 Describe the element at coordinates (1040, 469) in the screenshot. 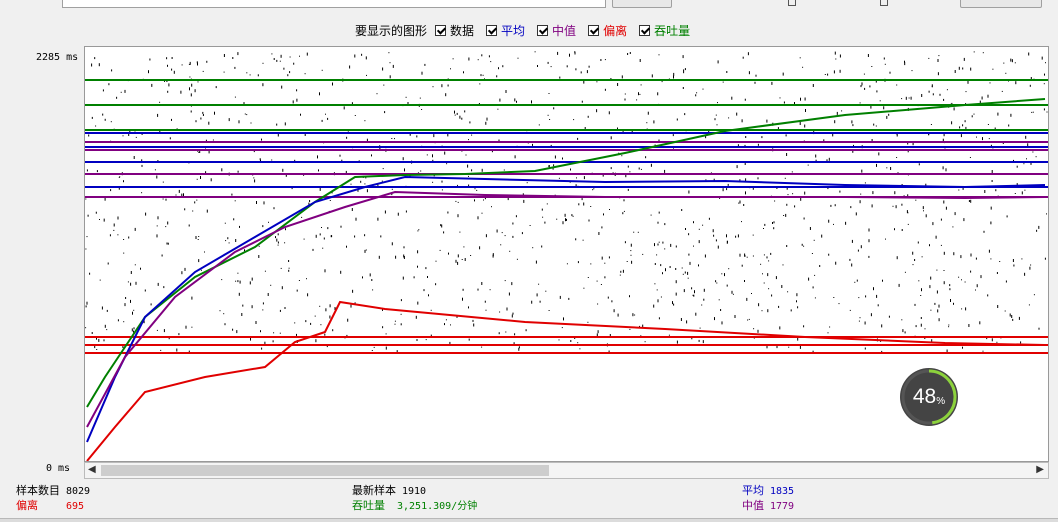

I see `scroll-right-icon: ▶` at that location.